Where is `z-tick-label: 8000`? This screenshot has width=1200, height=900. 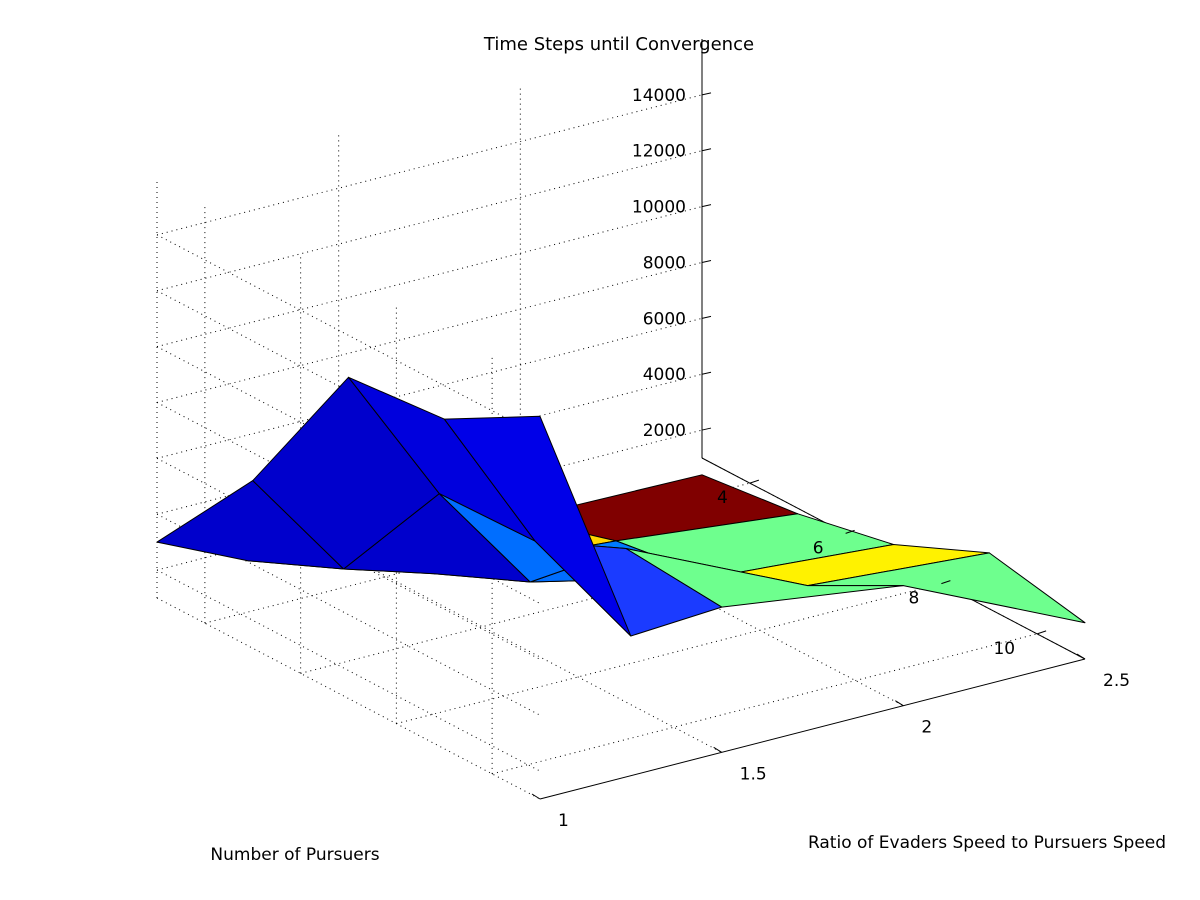 z-tick-label: 8000 is located at coordinates (664, 263).